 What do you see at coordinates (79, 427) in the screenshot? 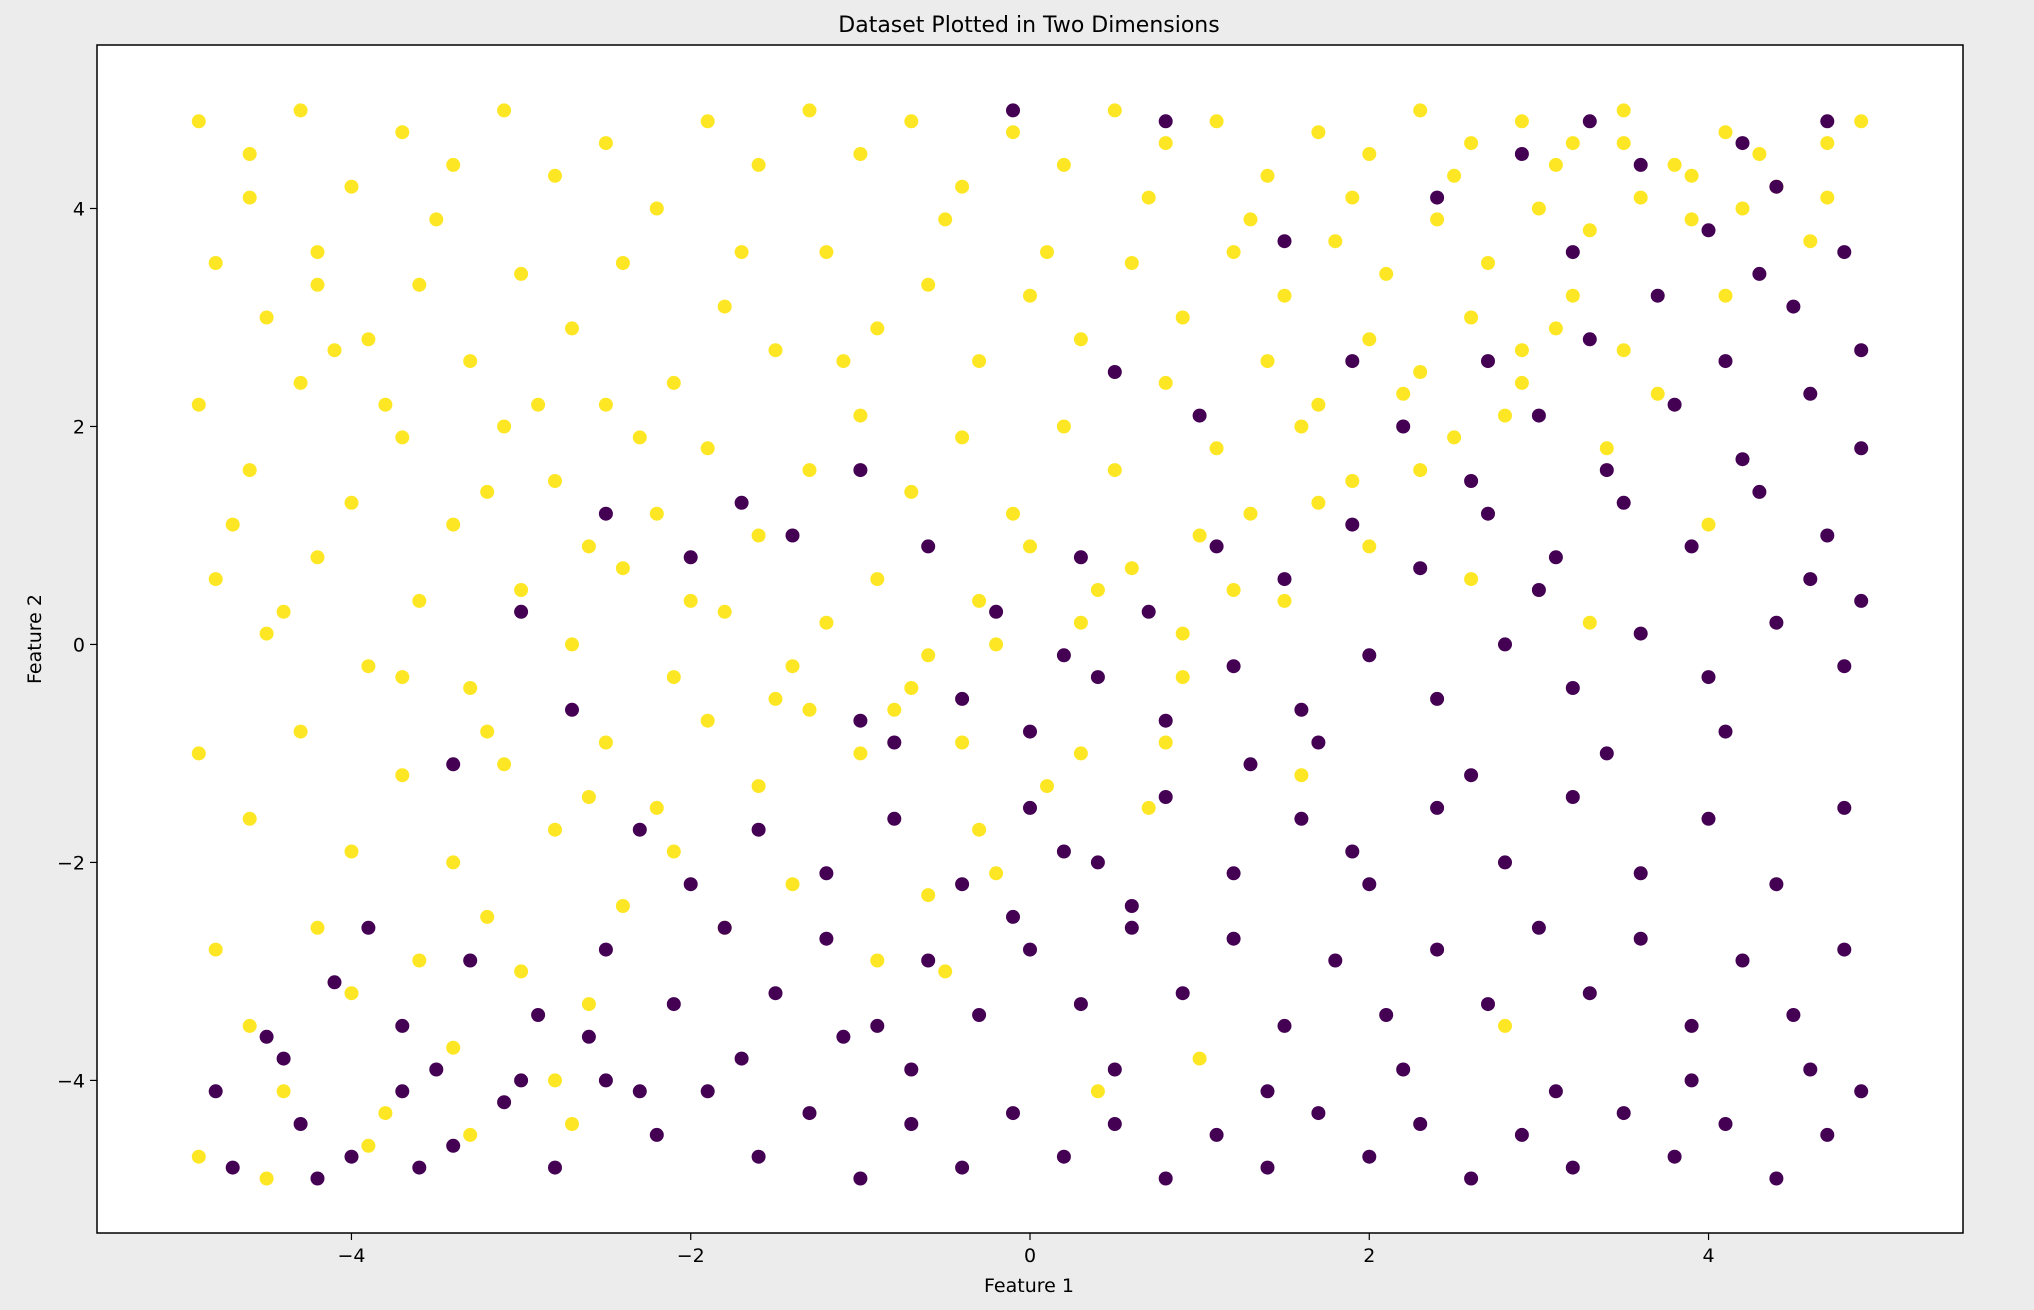
I see `y-tick-label: 2` at bounding box center [79, 427].